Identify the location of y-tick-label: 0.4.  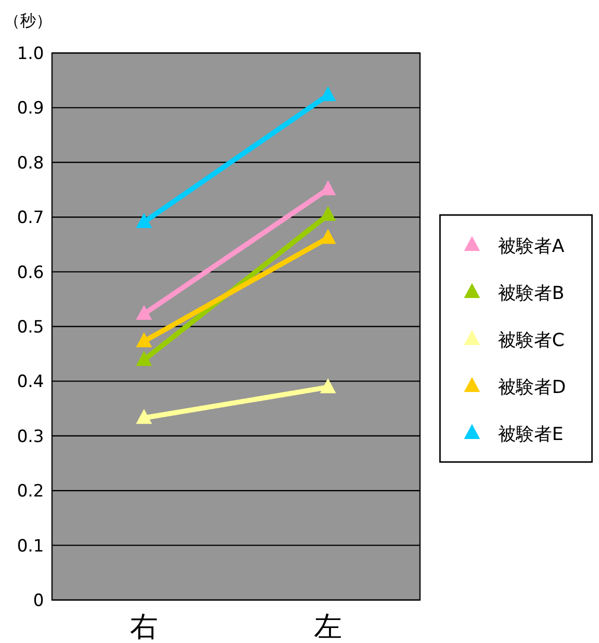
(30, 382).